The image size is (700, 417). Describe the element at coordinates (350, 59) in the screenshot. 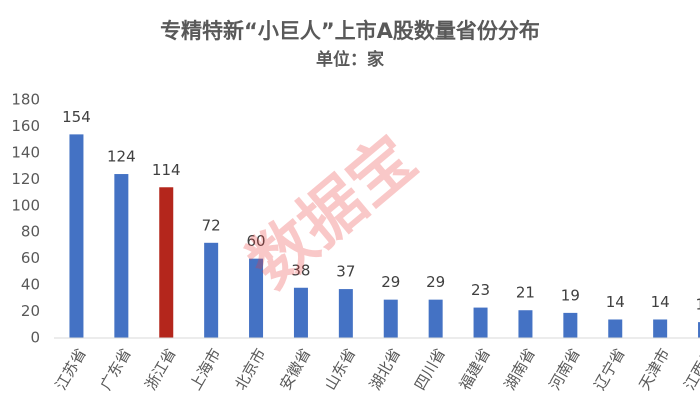

I see `chart-subtitle: 单位：家` at that location.